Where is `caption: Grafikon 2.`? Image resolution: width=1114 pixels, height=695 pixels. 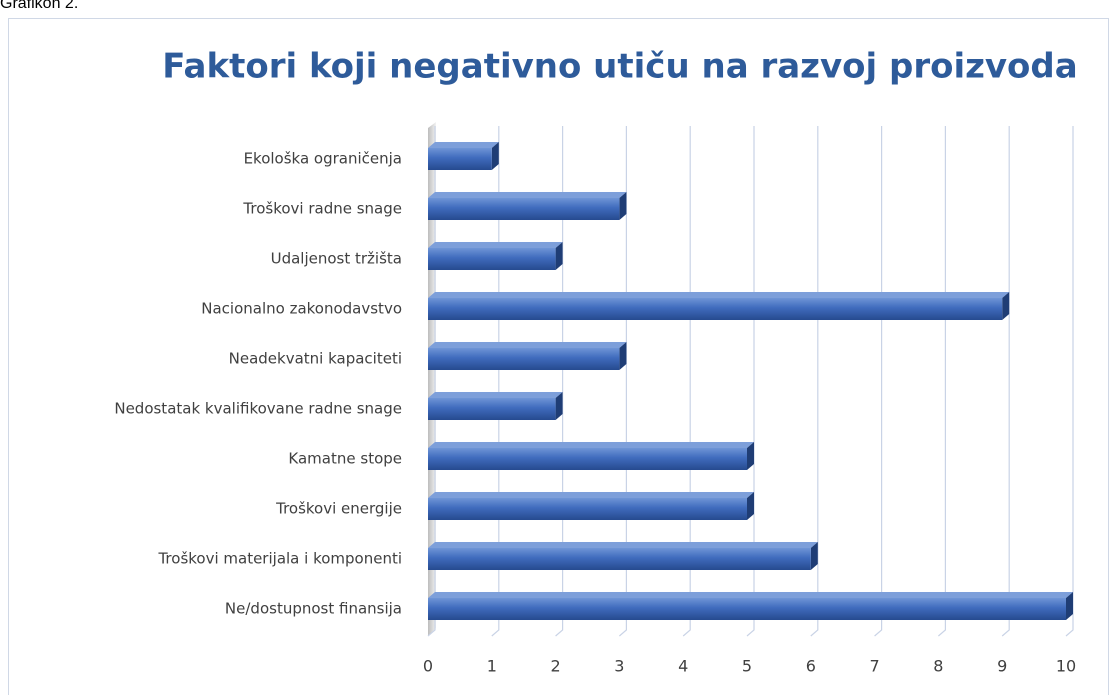
caption: Grafikon 2. is located at coordinates (39, 6).